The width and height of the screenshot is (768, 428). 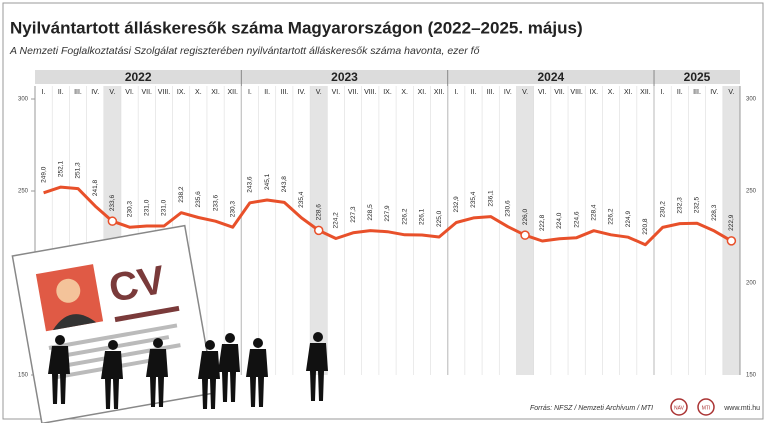 I want to click on logo-text: MTI, so click(x=706, y=408).